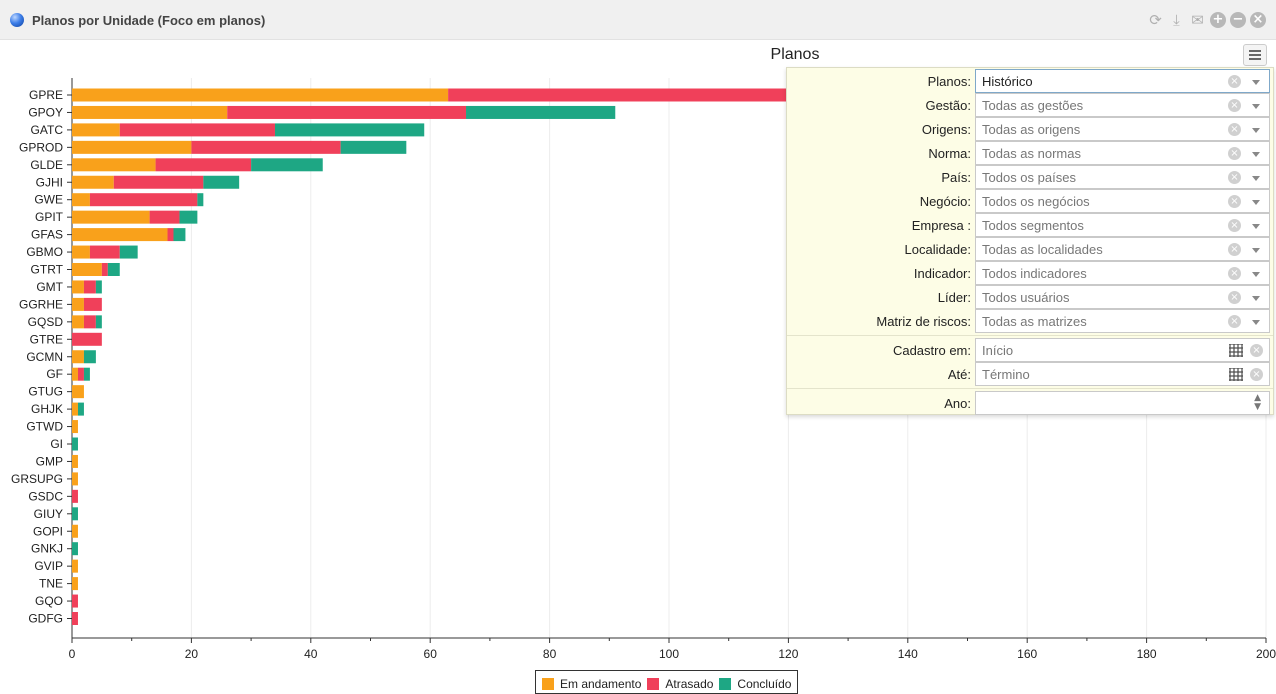  What do you see at coordinates (1122, 177) in the screenshot?
I see `pais-select: Todos os países ×` at bounding box center [1122, 177].